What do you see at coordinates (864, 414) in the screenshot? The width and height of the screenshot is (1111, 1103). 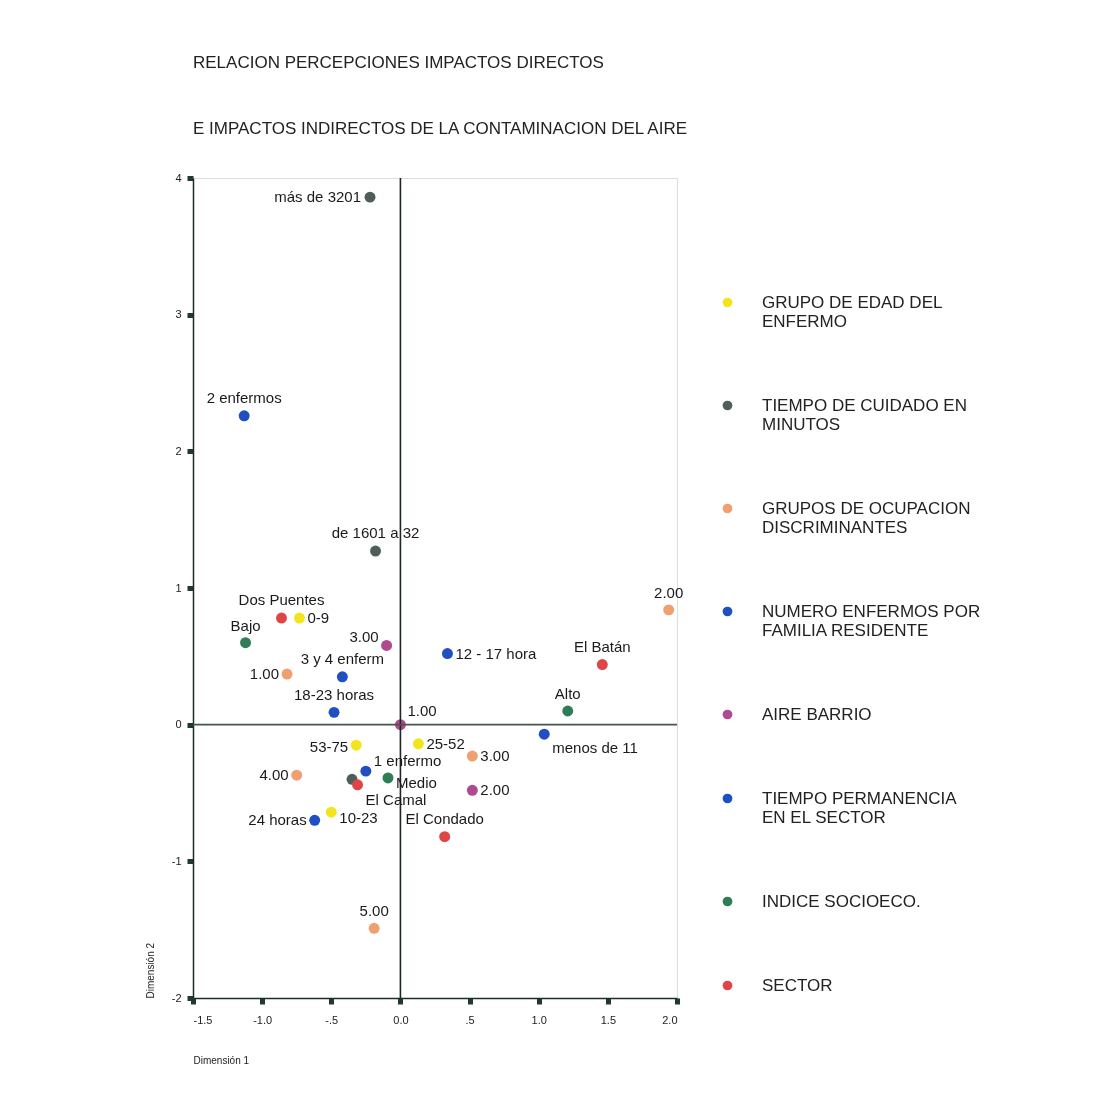 I see `legend-label: TIEMPO DE CUIDADO EN MINUTOS` at bounding box center [864, 414].